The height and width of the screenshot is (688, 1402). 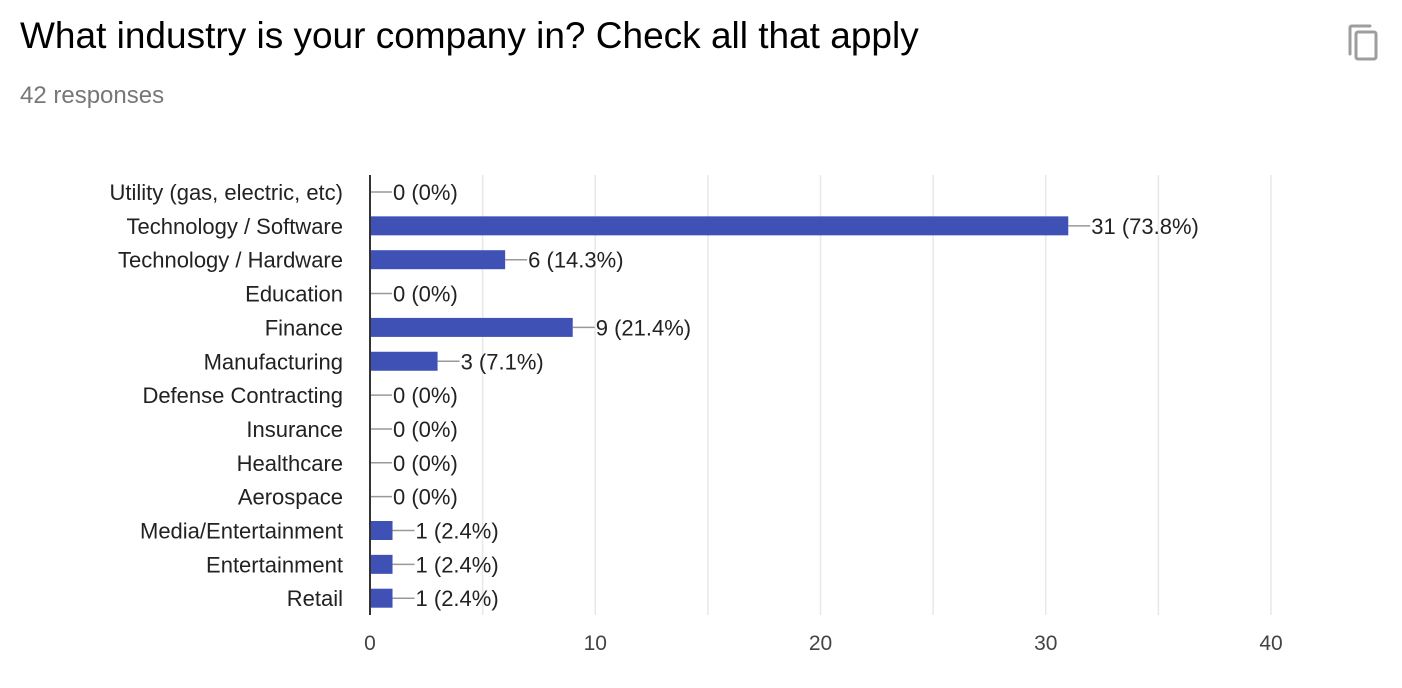 What do you see at coordinates (230, 260) in the screenshot?
I see `category-label: Technology / Hardware` at bounding box center [230, 260].